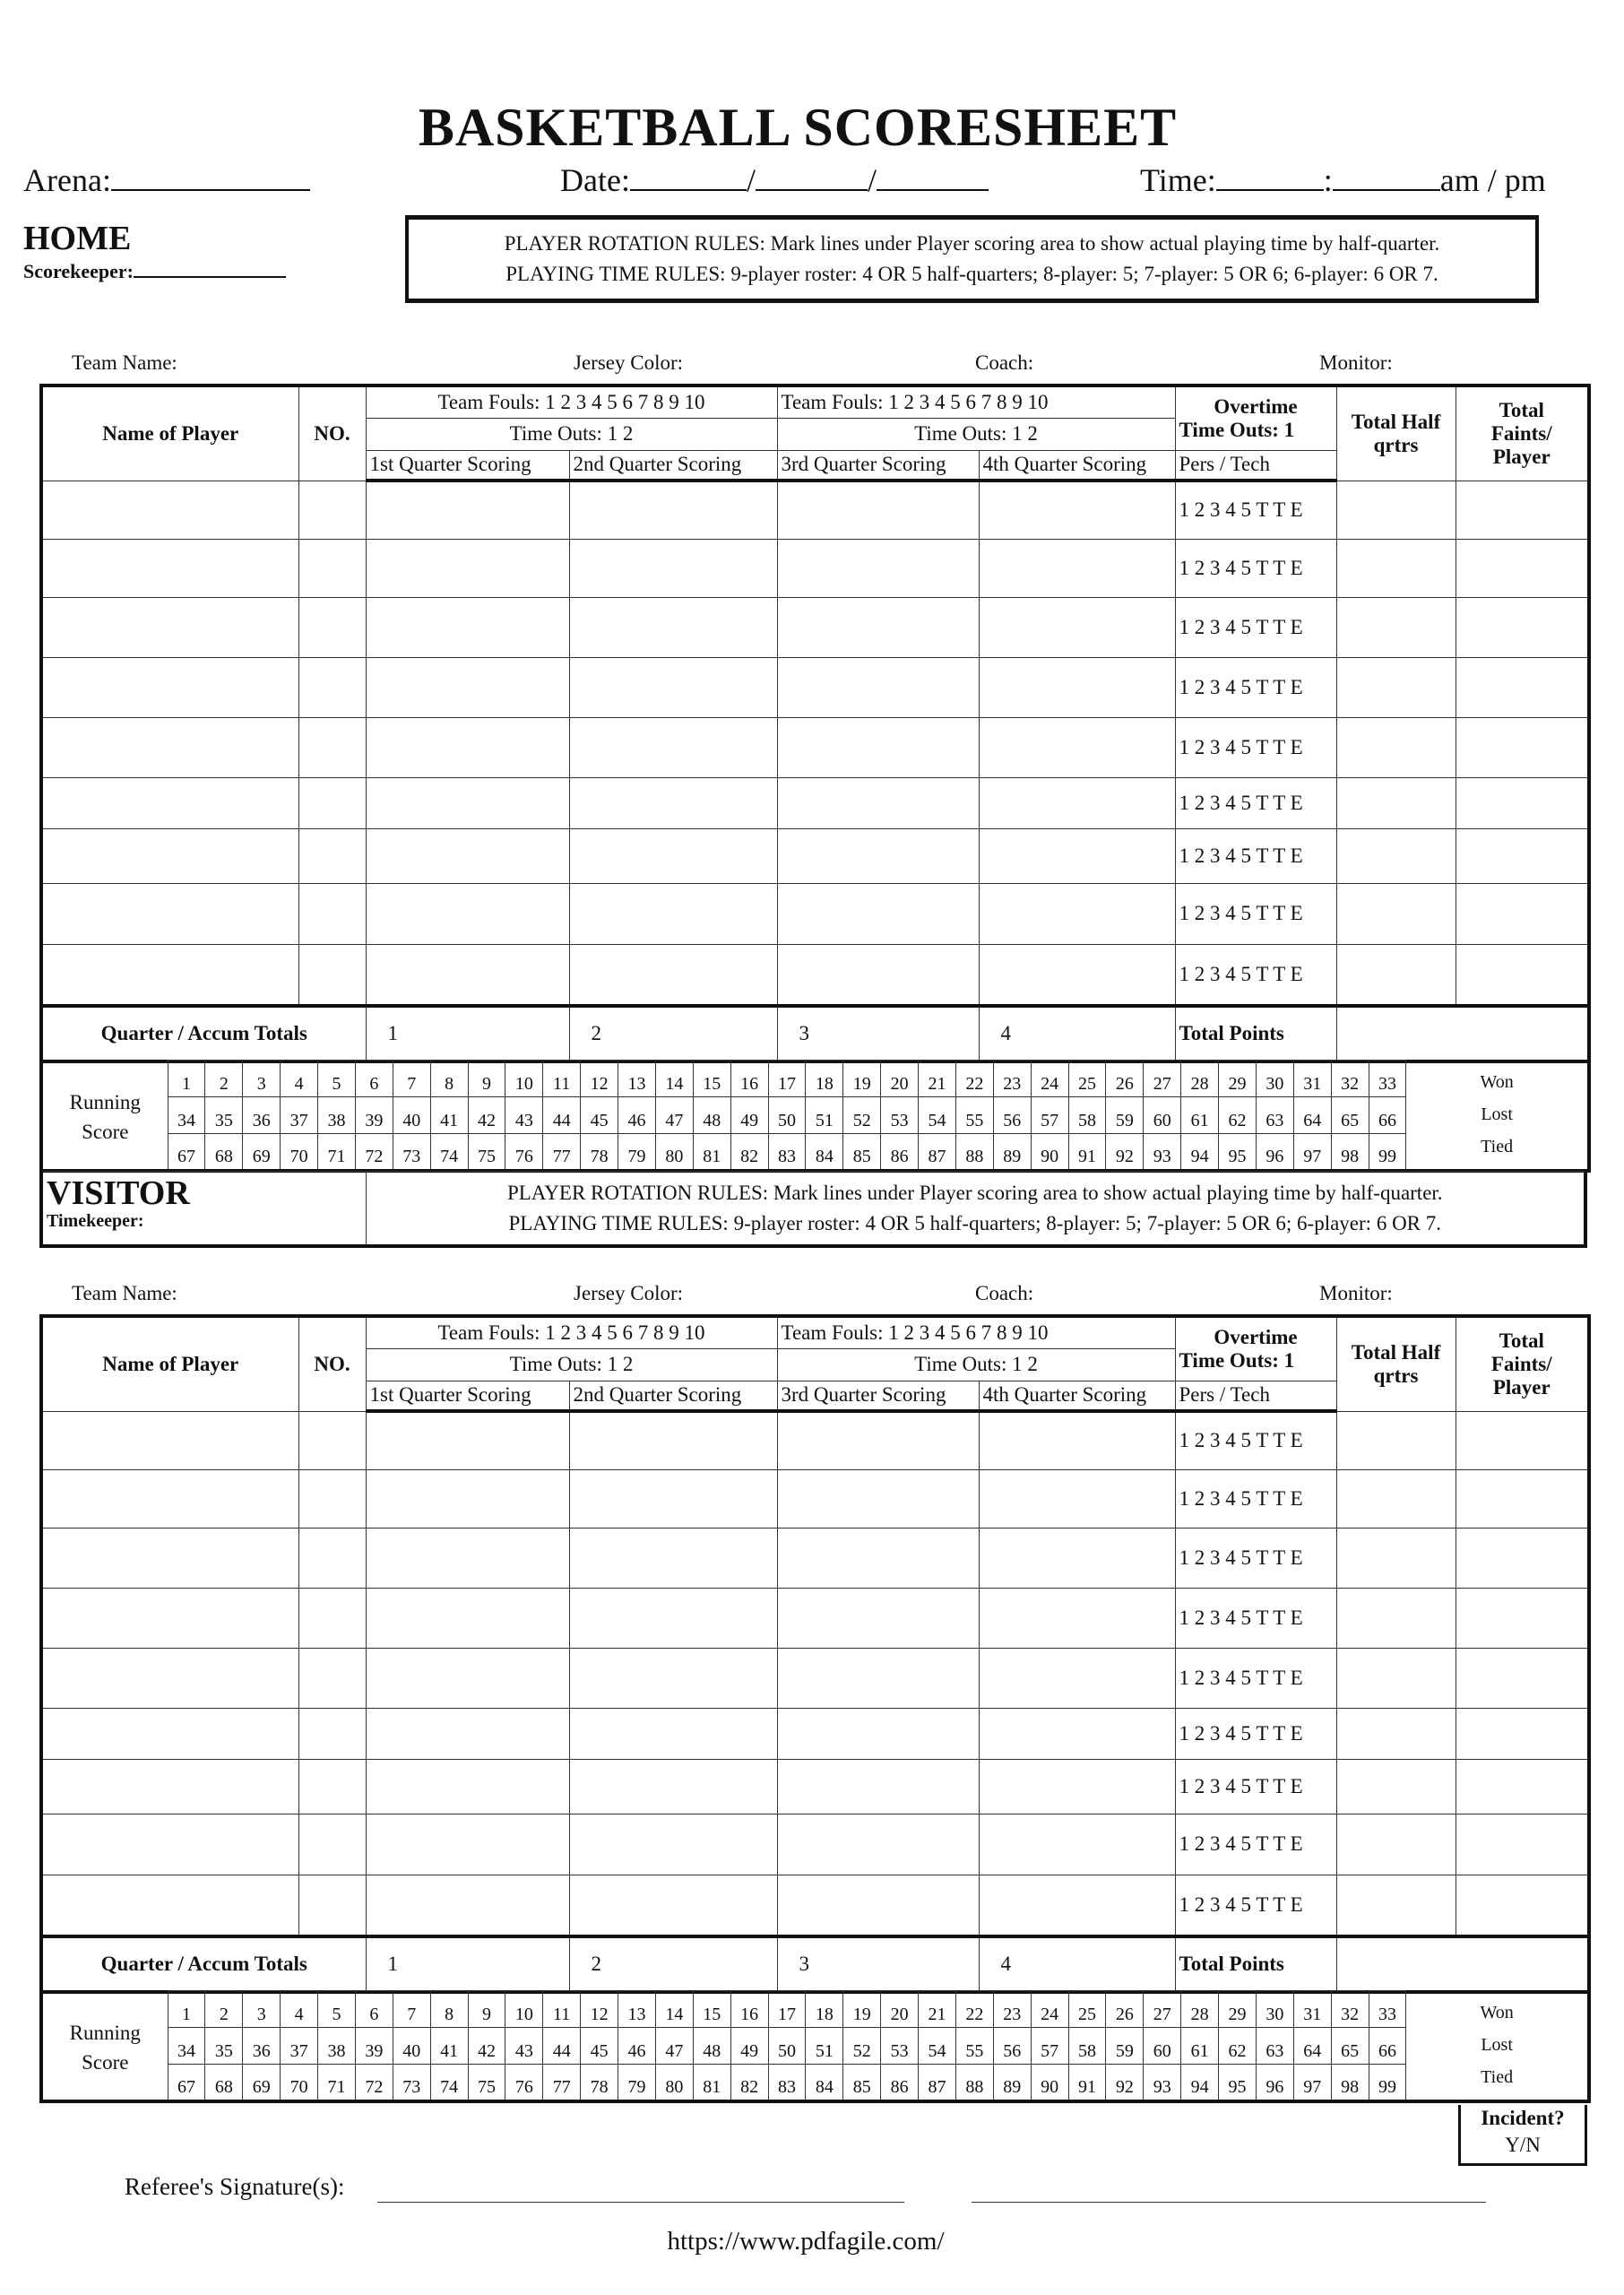 Image resolution: width=1624 pixels, height=2295 pixels. I want to click on score-cell-69: 69, so click(261, 2082).